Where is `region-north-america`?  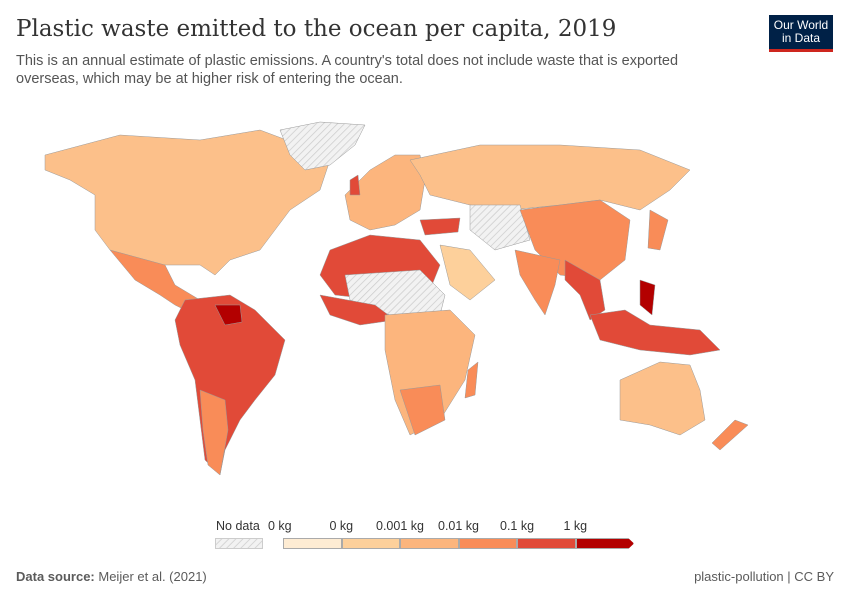
region-north-america is located at coordinates (187, 202).